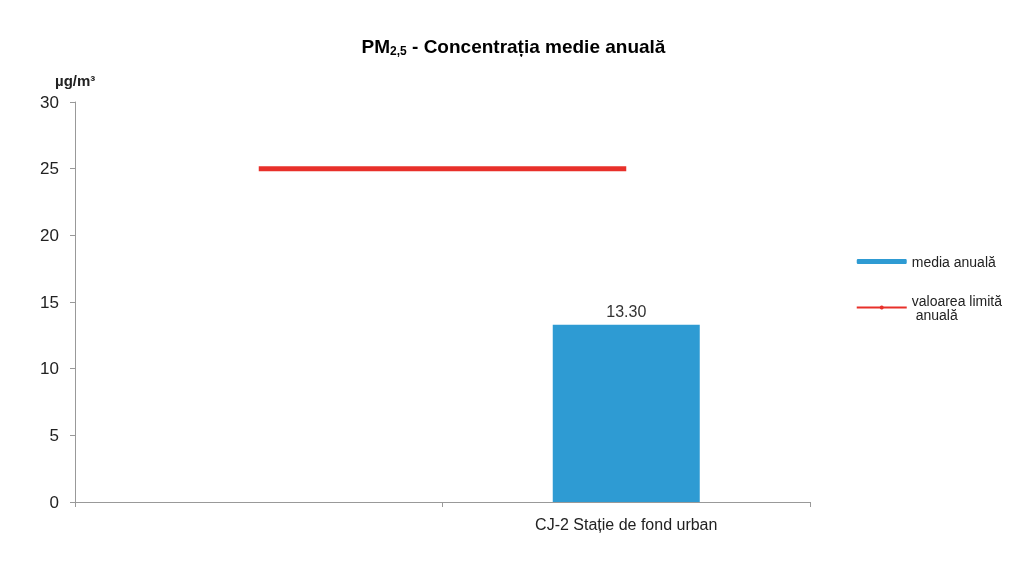 This screenshot has height=576, width=1027. Describe the element at coordinates (54, 502) in the screenshot. I see `y-tick-label: 0` at that location.